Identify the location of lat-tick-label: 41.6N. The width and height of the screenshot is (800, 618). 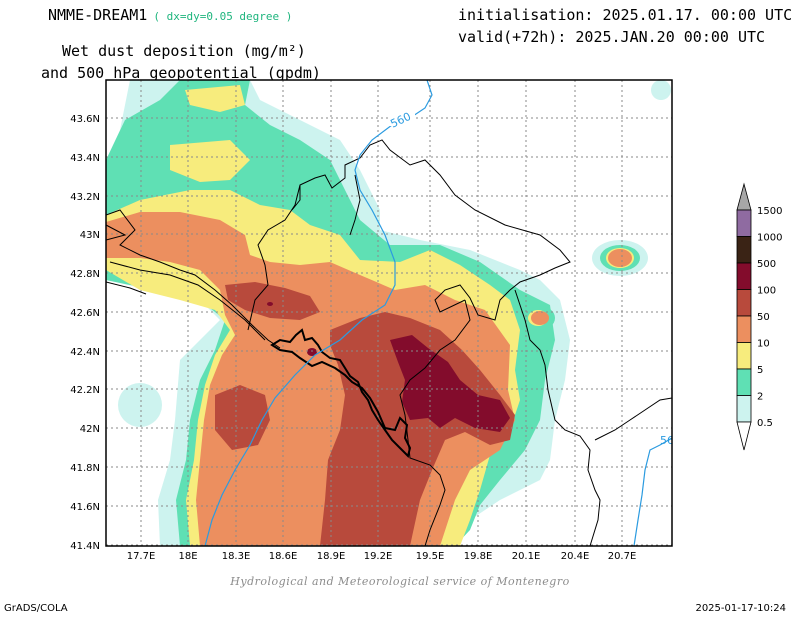
(85, 507).